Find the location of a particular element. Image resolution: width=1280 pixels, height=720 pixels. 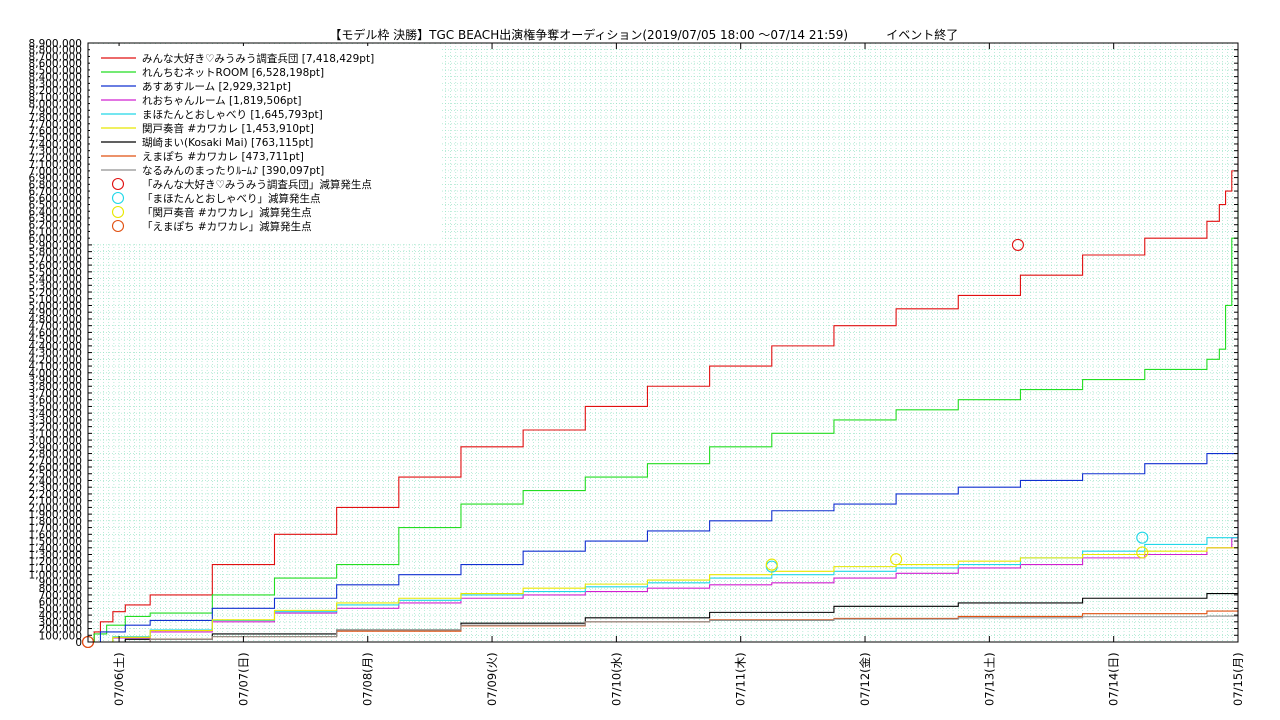

x-tick-label: 07/14(日) is located at coordinates (1114, 679).